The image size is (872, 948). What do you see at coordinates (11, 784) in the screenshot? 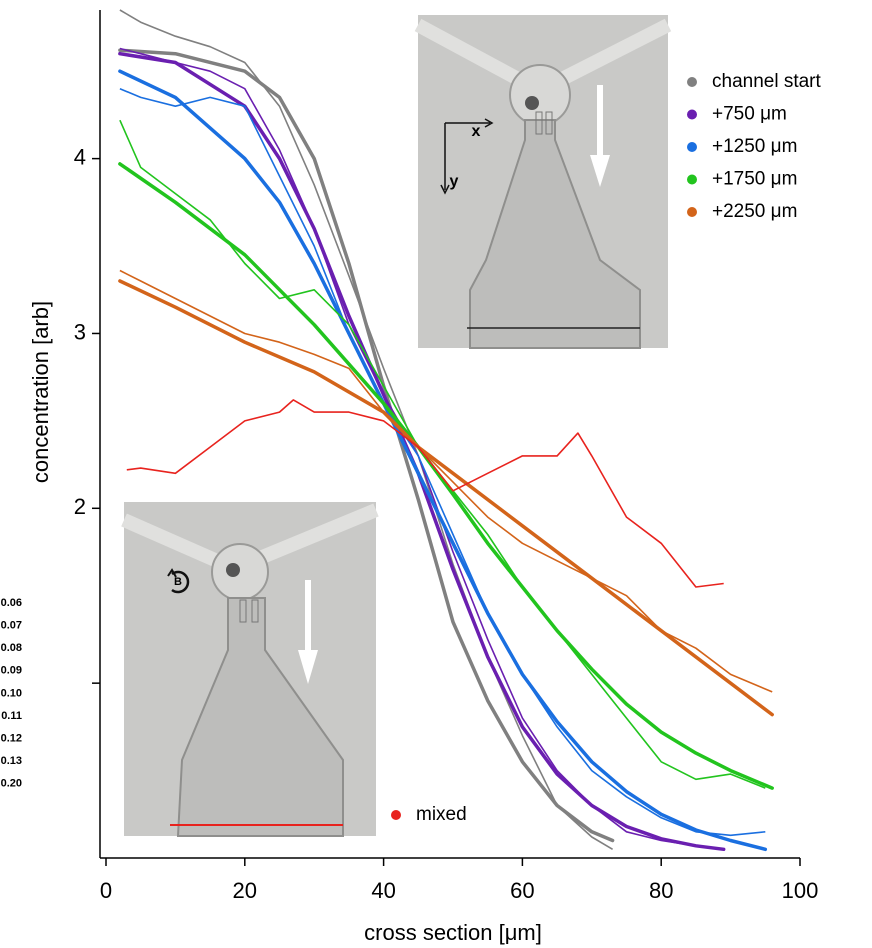
I see `clipped-label: 0.20` at bounding box center [11, 784].